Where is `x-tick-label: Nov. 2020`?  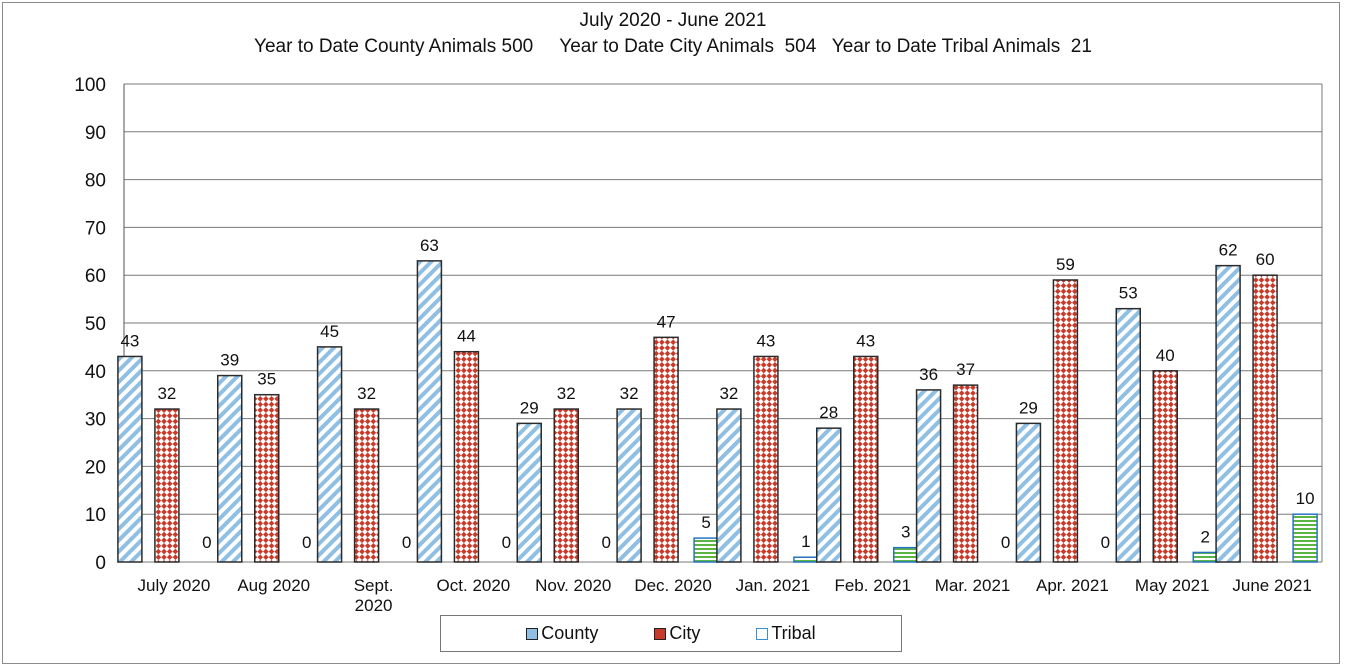 x-tick-label: Nov. 2020 is located at coordinates (573, 585).